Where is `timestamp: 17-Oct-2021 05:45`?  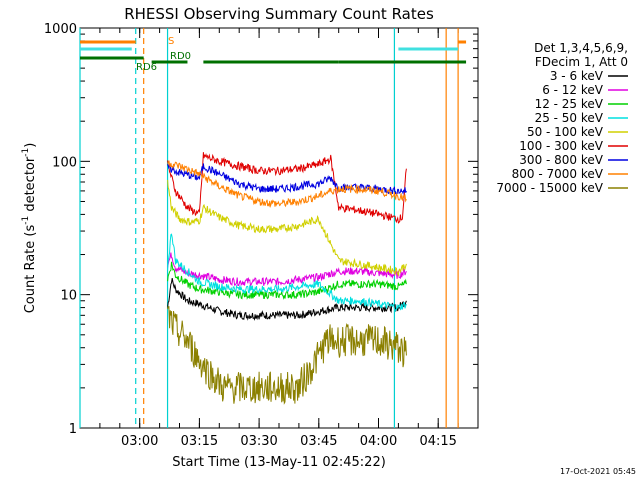
timestamp: 17-Oct-2021 05:45 is located at coordinates (598, 471).